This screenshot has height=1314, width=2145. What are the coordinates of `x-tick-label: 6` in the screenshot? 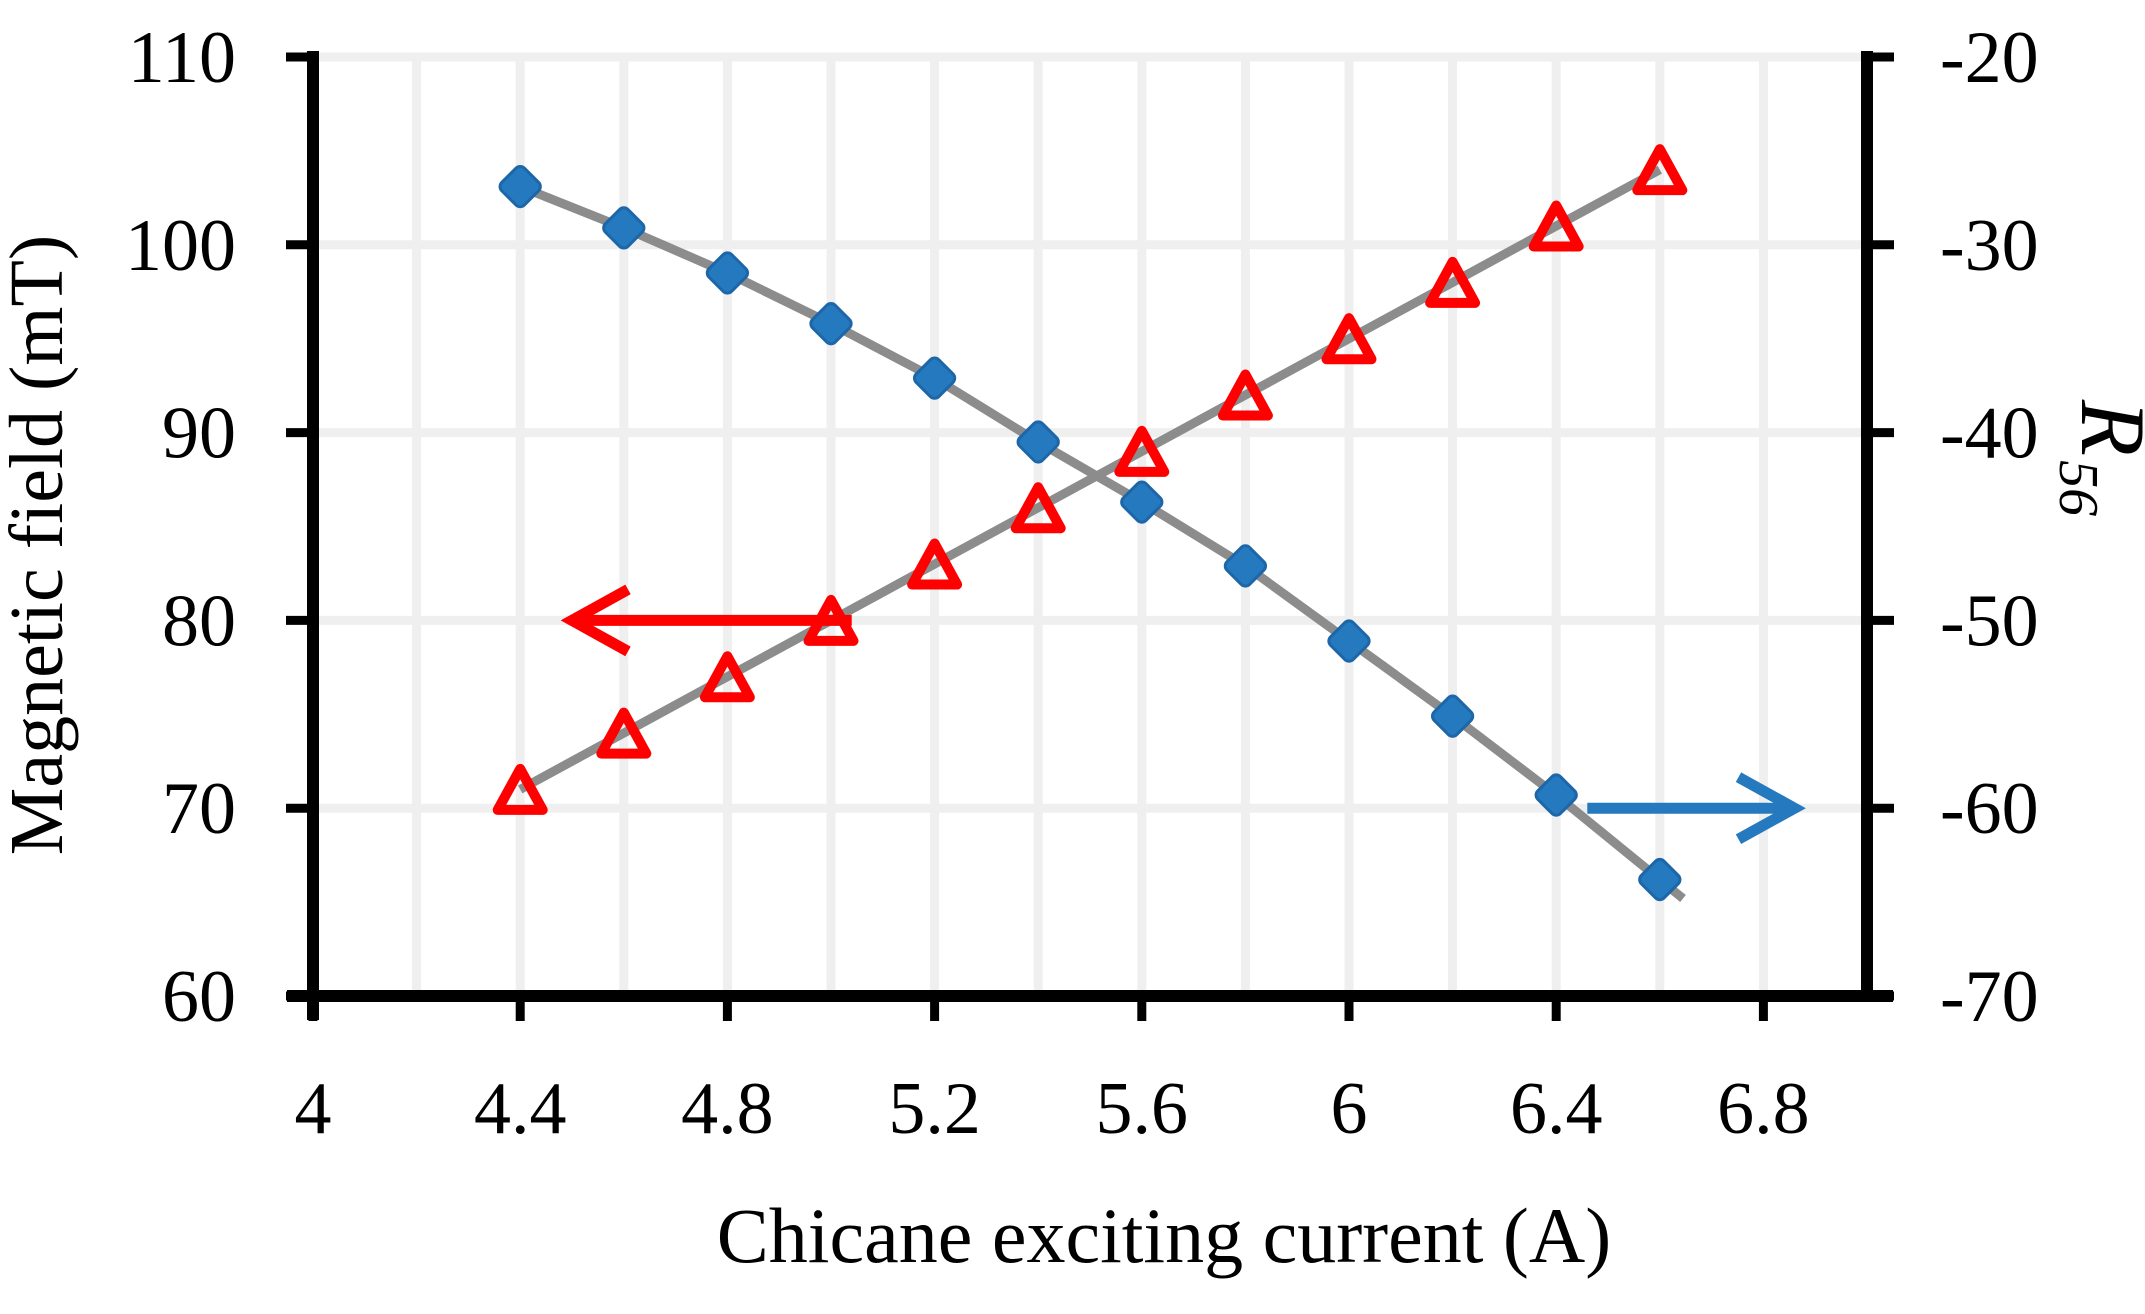 It's located at (1349, 1109).